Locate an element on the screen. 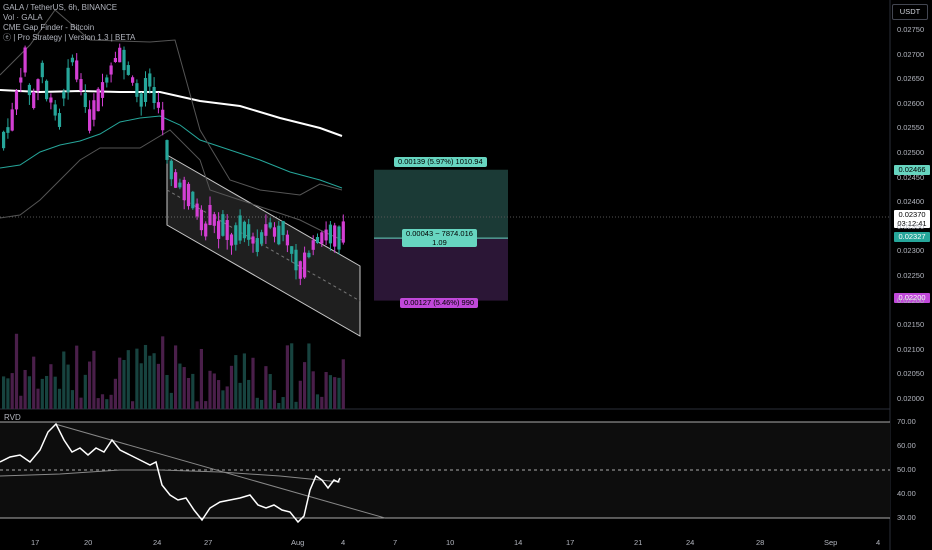 This screenshot has width=932, height=550. currency-button: USDT is located at coordinates (910, 12).